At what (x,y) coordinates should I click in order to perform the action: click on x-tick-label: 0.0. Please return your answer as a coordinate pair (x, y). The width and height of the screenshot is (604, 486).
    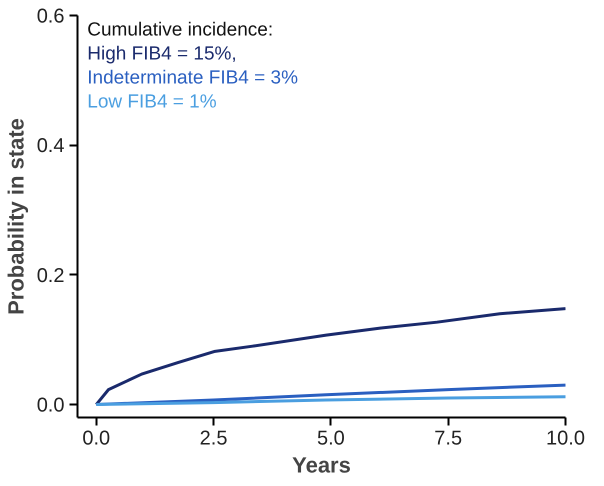
    Looking at the image, I should click on (96, 439).